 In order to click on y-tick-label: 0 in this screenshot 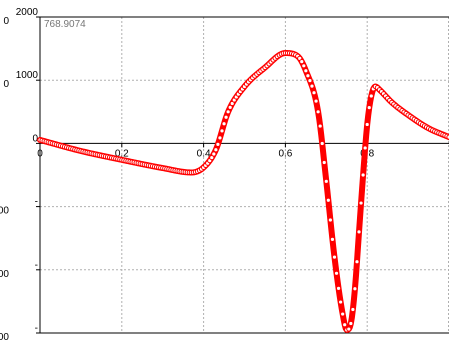, I will do `click(35, 138)`.